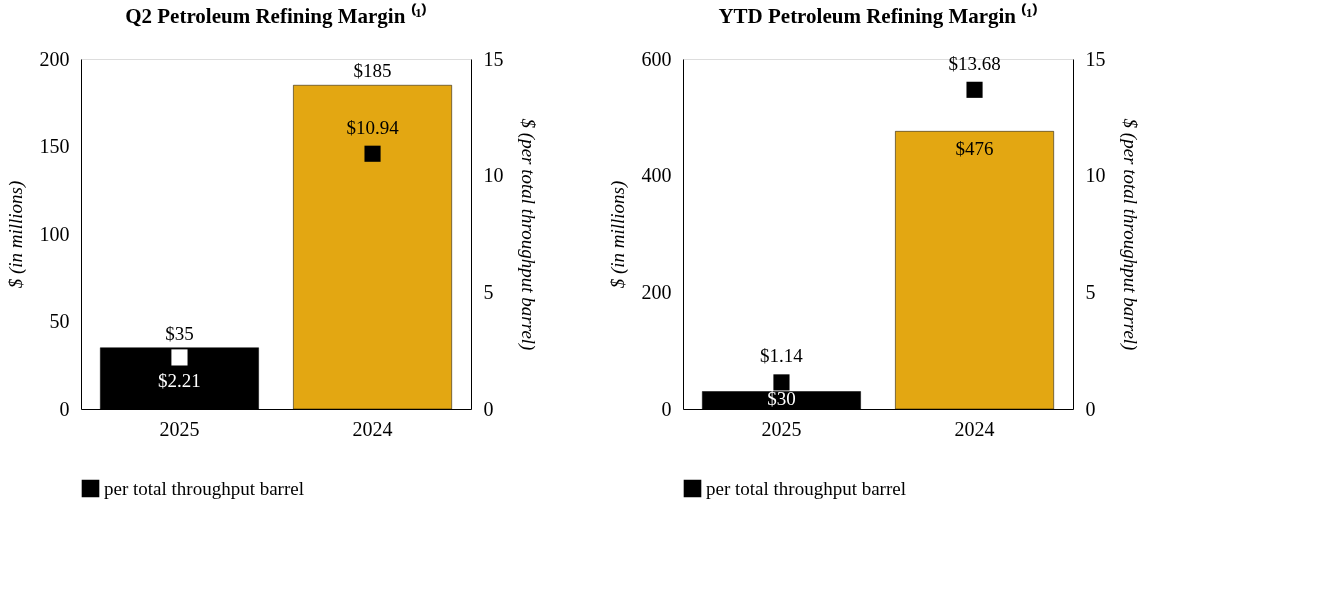 The height and width of the screenshot is (593, 1320). What do you see at coordinates (782, 356) in the screenshot?
I see `data-label: $1.14` at bounding box center [782, 356].